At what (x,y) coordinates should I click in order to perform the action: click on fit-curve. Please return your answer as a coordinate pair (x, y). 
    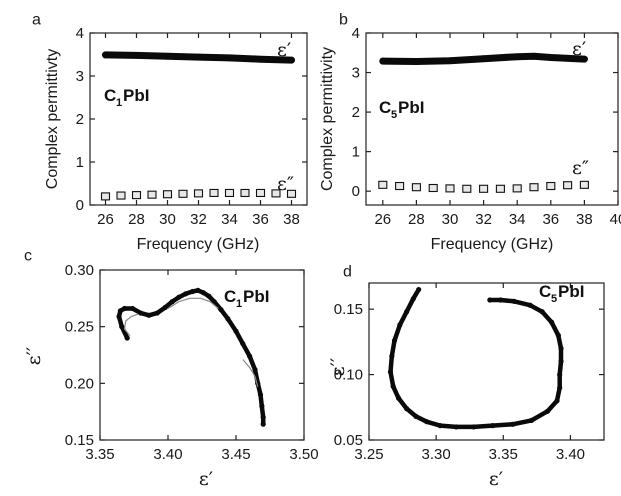
    Looking at the image, I should click on (250, 373).